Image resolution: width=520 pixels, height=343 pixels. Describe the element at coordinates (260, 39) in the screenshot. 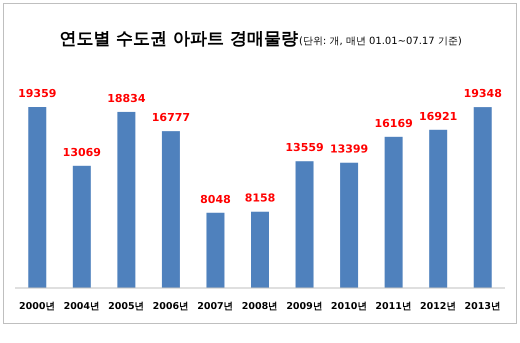

I see `title: 연도별 수도권 아파트 경매물량(단위: 개, 매년 01.01~07.17 기준)` at that location.